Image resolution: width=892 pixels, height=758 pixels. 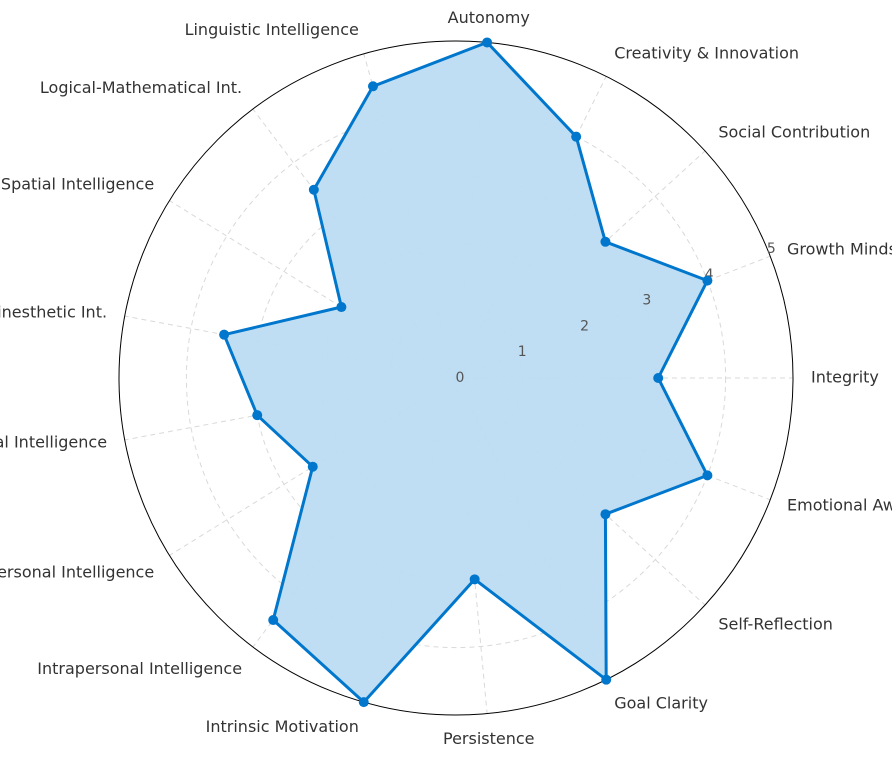 What do you see at coordinates (661, 702) in the screenshot?
I see `axis-label: Goal Clarity` at bounding box center [661, 702].